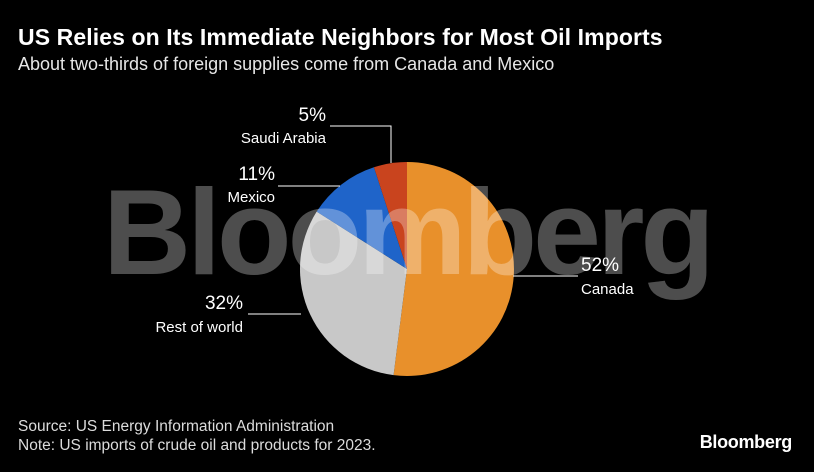 This screenshot has width=814, height=472. What do you see at coordinates (361, 144) in the screenshot?
I see `leader-line-saudi-arabia` at bounding box center [361, 144].